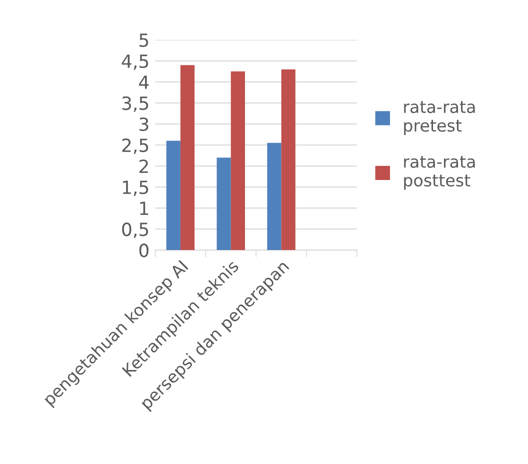 Image resolution: width=528 pixels, height=464 pixels. What do you see at coordinates (135, 62) in the screenshot?
I see `y-tick-label: 4,5` at bounding box center [135, 62].